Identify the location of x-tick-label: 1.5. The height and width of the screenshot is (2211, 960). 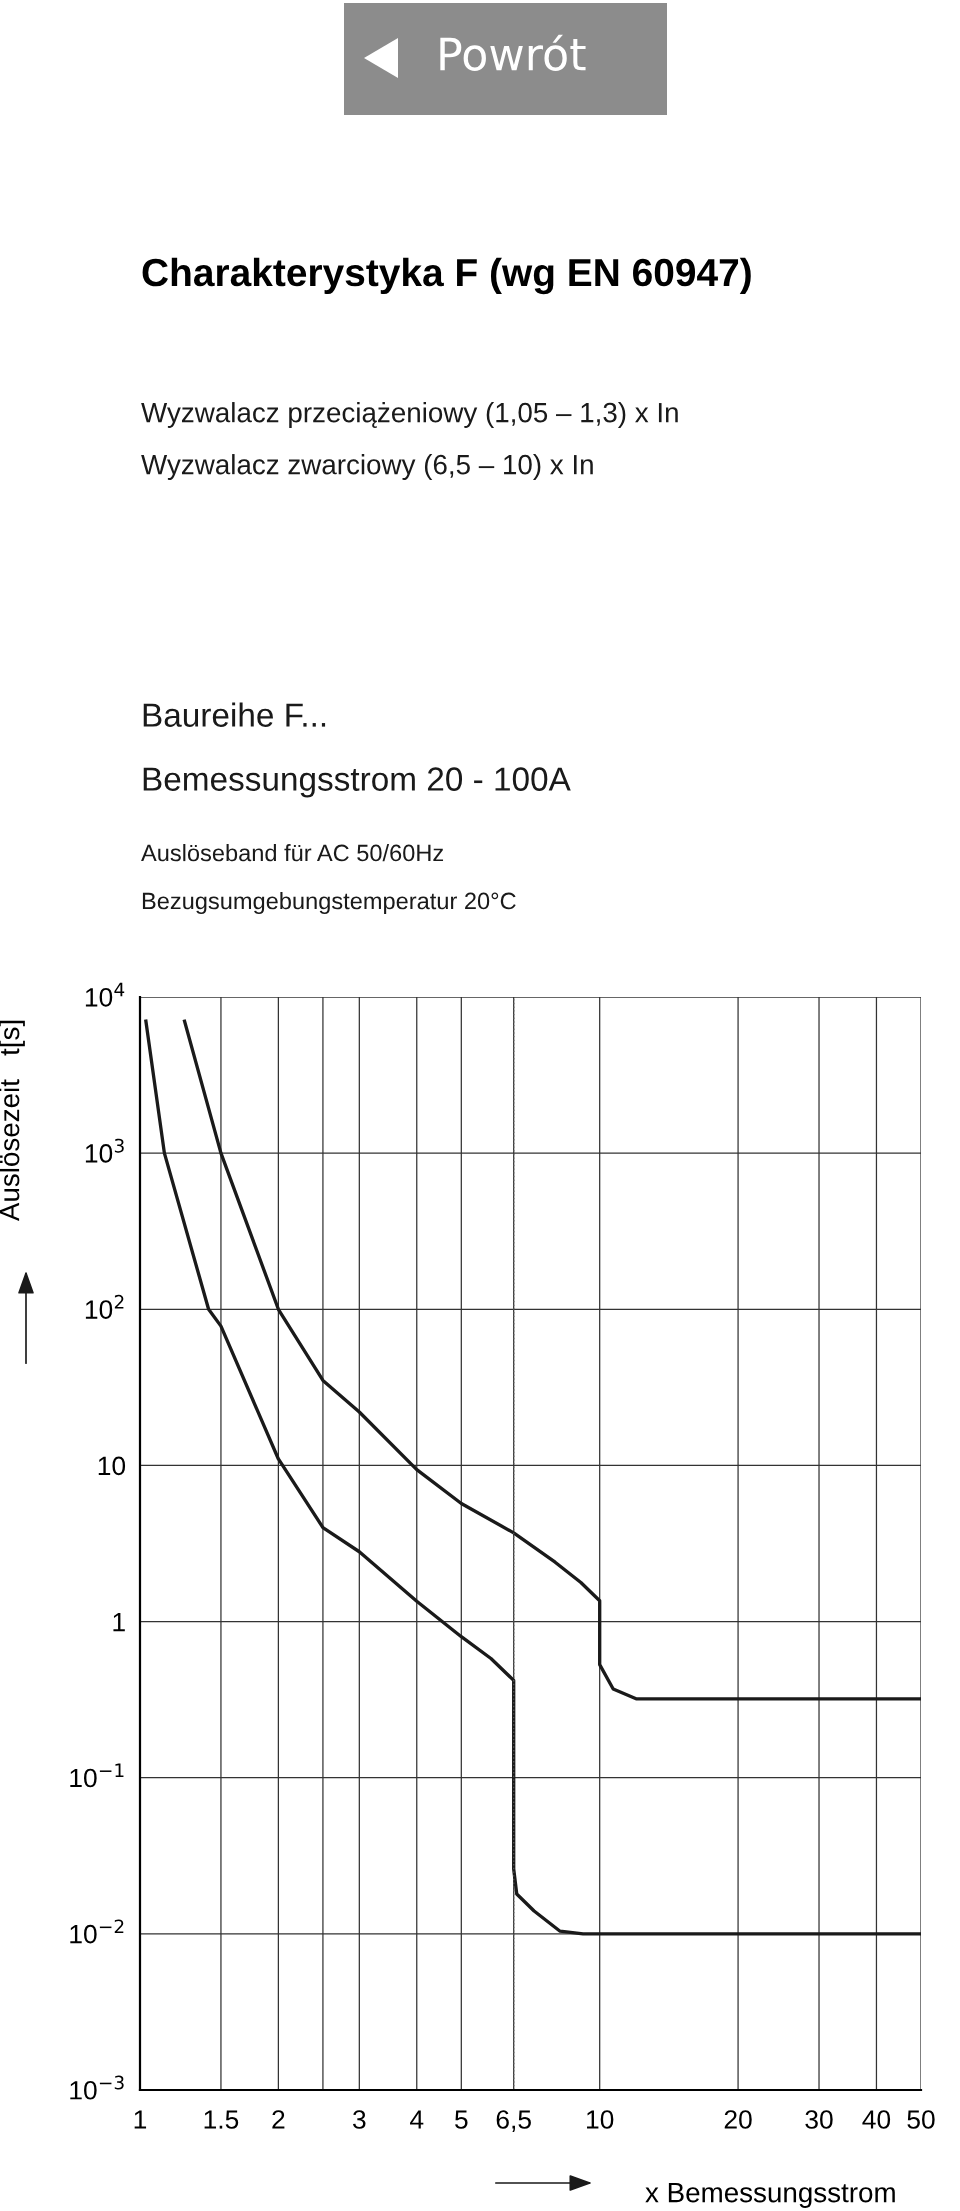
(221, 2119).